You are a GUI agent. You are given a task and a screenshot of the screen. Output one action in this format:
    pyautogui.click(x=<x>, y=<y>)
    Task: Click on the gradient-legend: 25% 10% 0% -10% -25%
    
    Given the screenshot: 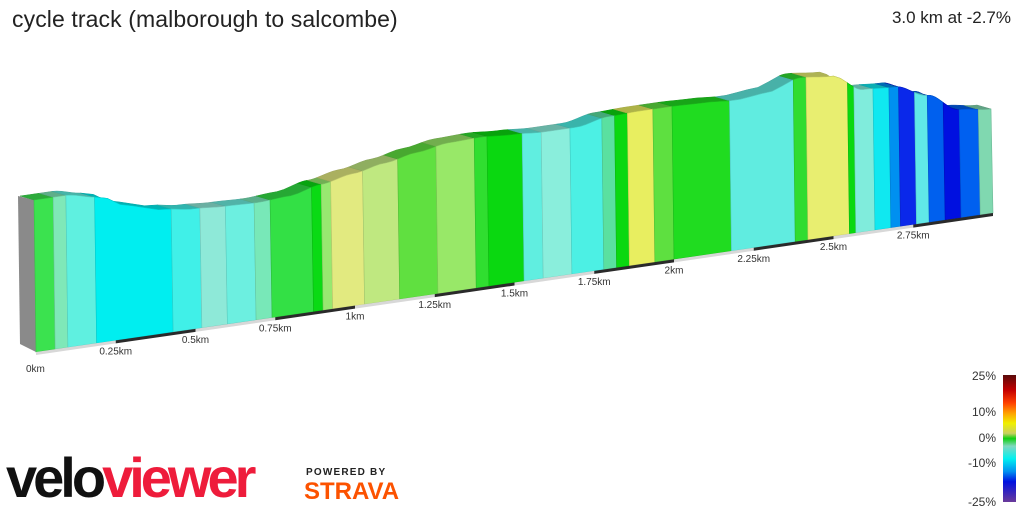 What is the action you would take?
    pyautogui.click(x=992, y=439)
    